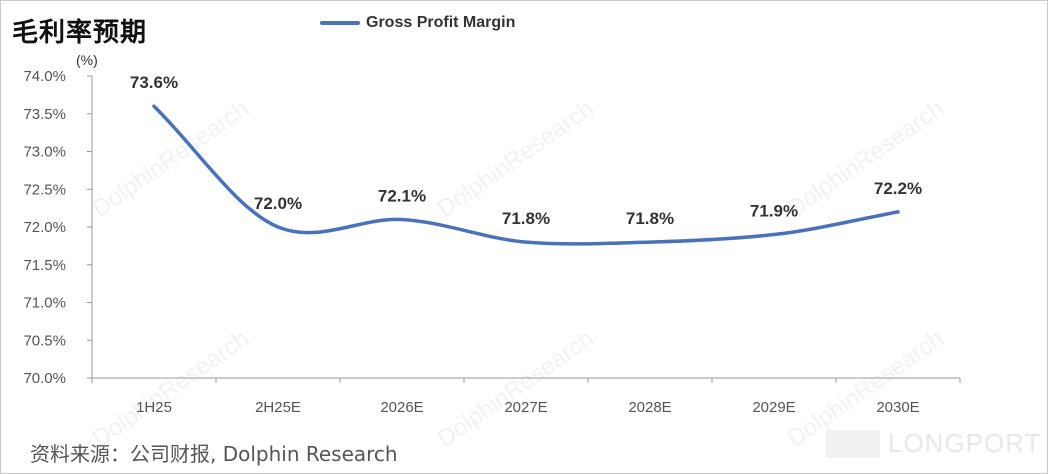 The image size is (1048, 474). Describe the element at coordinates (401, 407) in the screenshot. I see `x-tick-label: 2026E` at that location.